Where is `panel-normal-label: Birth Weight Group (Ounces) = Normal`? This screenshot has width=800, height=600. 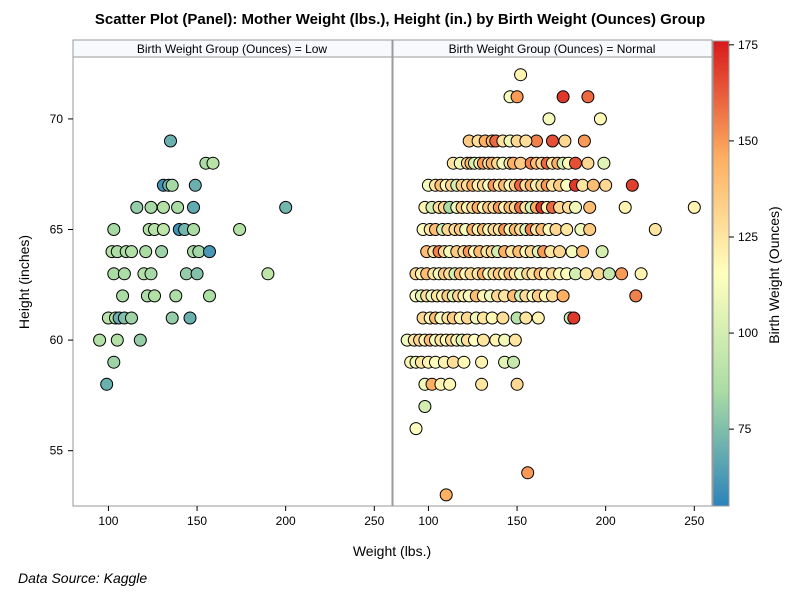 panel-normal-label: Birth Weight Group (Ounces) = Normal is located at coordinates (552, 49).